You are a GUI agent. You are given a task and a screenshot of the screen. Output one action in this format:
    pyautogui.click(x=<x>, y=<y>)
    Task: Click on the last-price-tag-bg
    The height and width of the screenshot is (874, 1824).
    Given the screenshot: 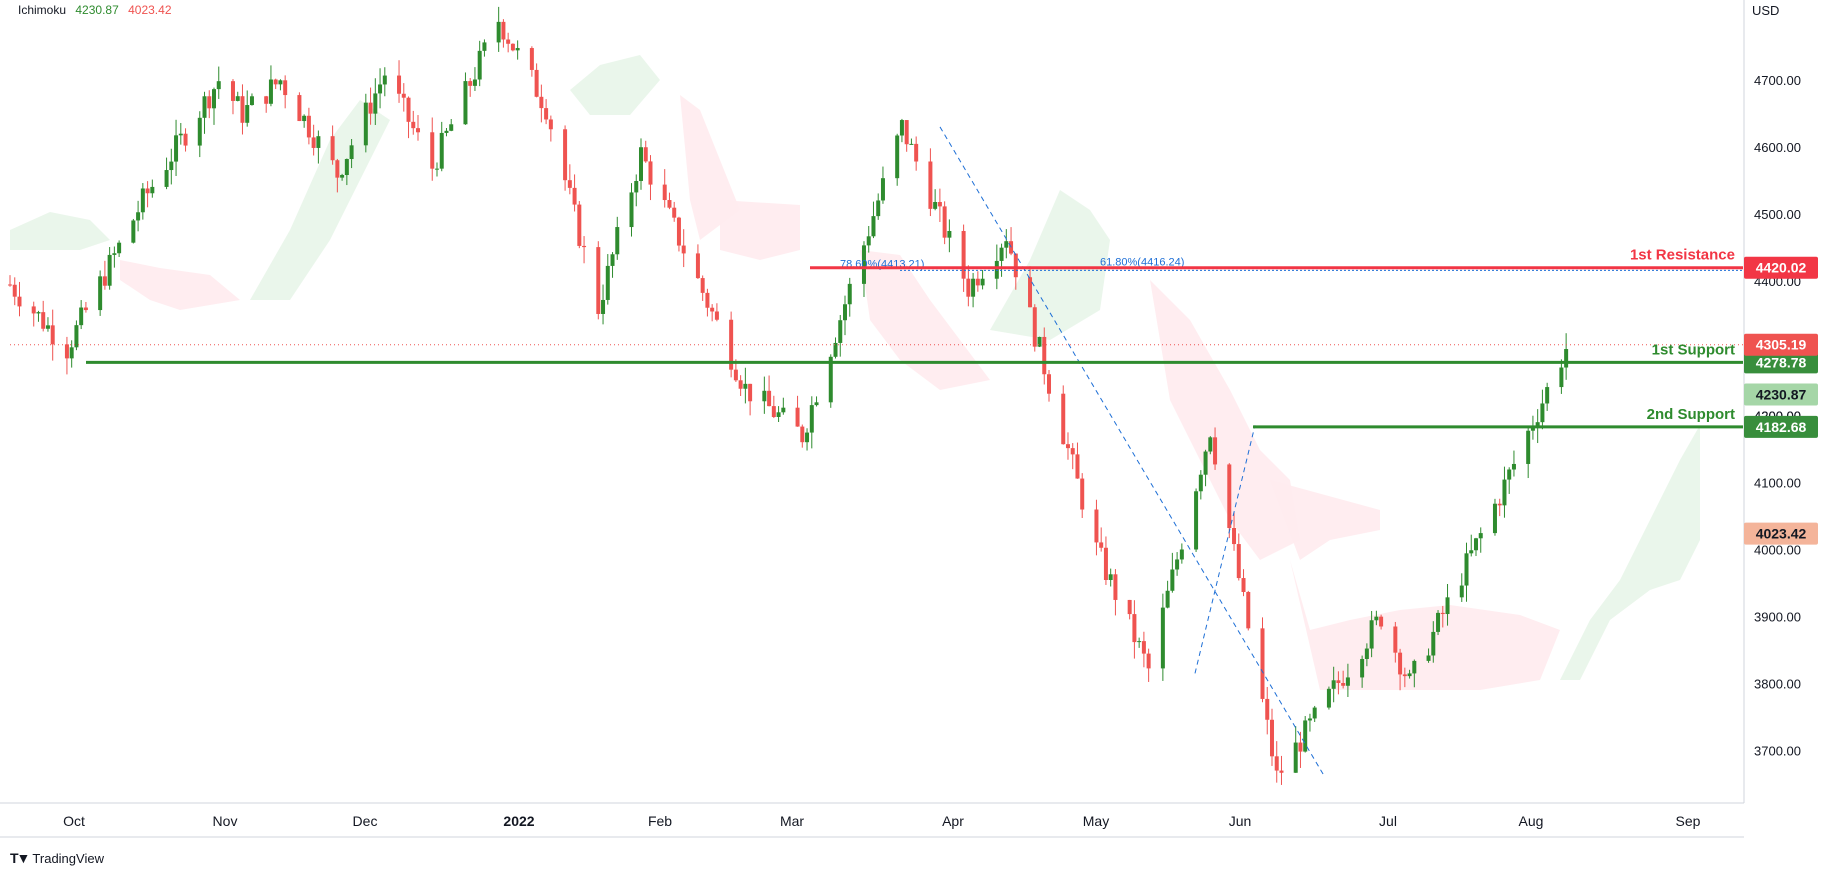 What is the action you would take?
    pyautogui.click(x=1781, y=344)
    